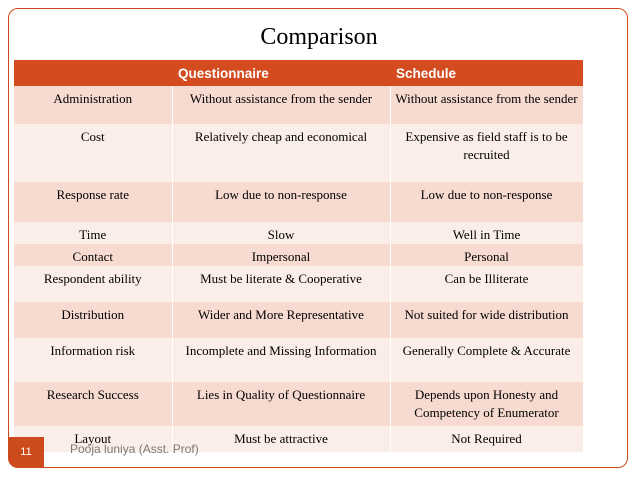 This screenshot has width=638, height=479. I want to click on table-cell: Information risk, so click(93, 360).